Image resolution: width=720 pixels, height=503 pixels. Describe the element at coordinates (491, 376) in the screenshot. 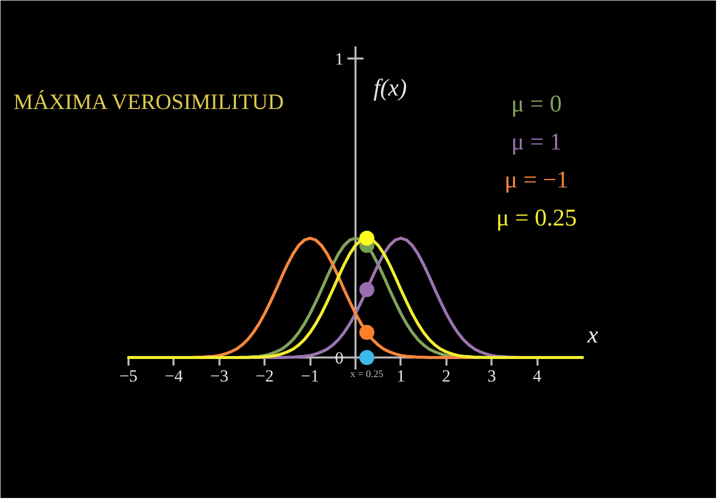

I see `x-tick-label: 3` at that location.